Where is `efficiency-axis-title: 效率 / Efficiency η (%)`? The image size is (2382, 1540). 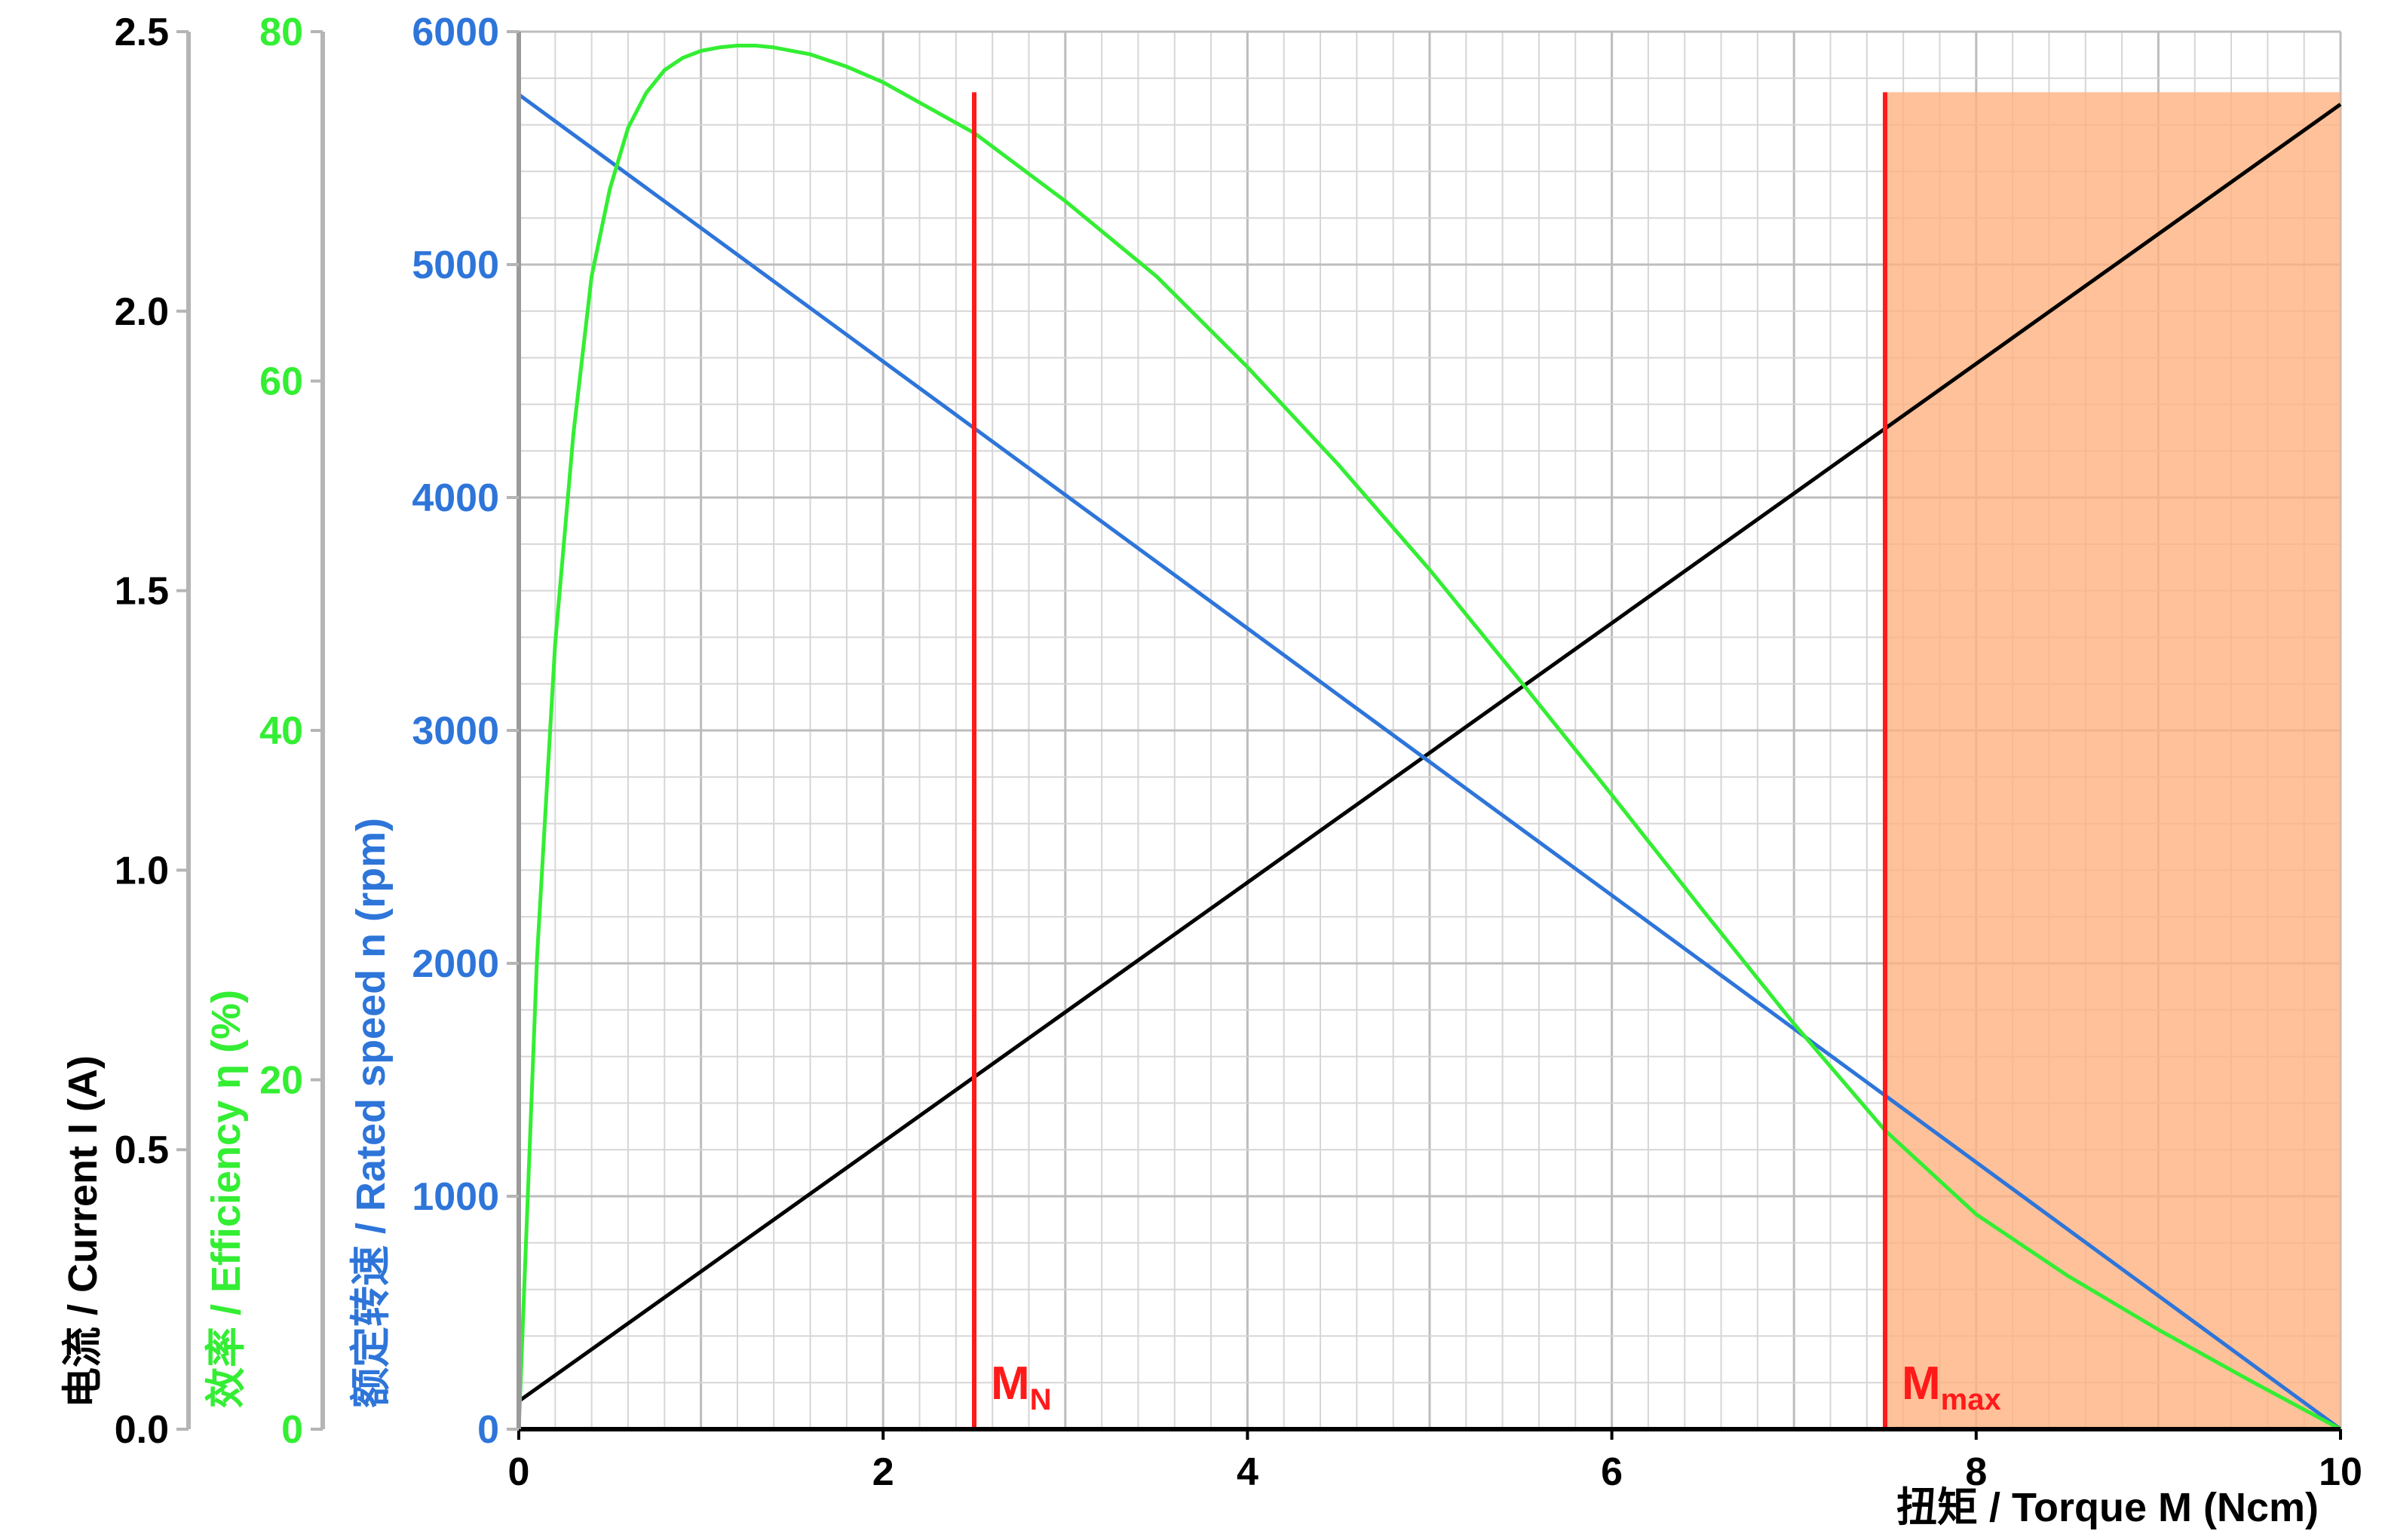
efficiency-axis-title: 效率 / Efficiency η (%) is located at coordinates (227, 1199).